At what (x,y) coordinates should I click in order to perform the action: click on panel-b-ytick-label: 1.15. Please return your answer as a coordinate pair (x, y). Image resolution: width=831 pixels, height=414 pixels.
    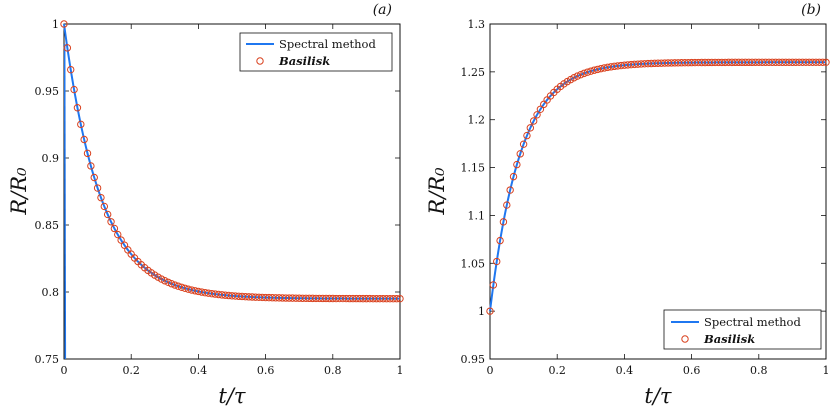
    Looking at the image, I should click on (473, 168).